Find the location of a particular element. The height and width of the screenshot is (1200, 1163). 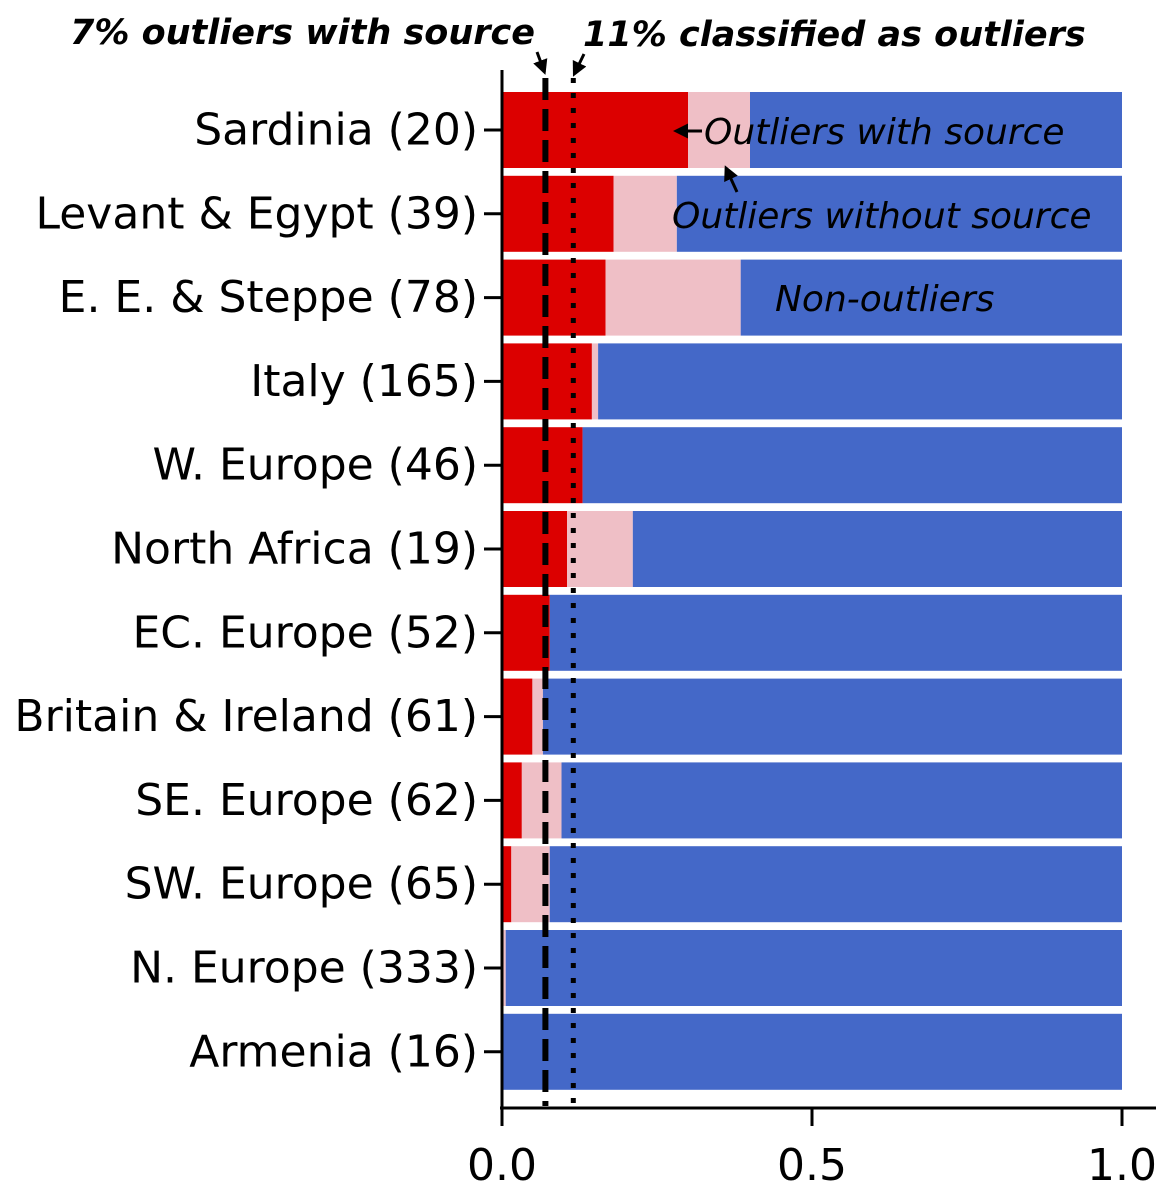

category-label: North Africa (19) is located at coordinates (294, 549).